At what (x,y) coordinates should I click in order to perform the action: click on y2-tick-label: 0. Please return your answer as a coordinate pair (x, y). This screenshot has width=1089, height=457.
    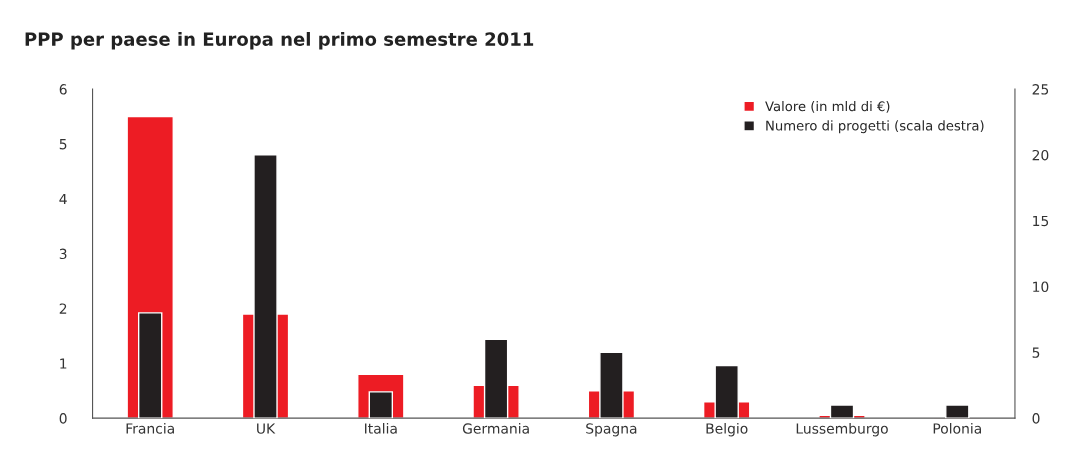
    Looking at the image, I should click on (1036, 418).